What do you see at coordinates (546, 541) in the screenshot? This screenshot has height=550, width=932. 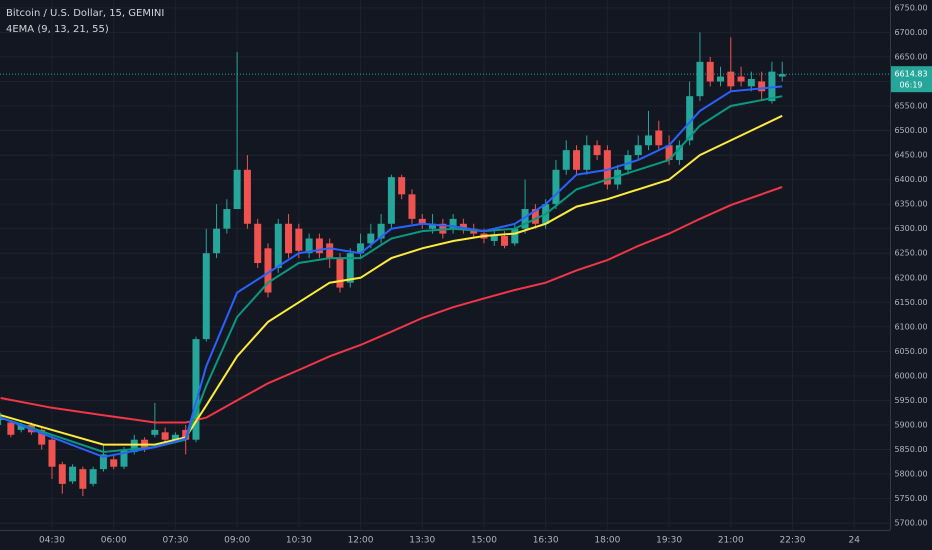 I see `x-tick-label: 16:30` at bounding box center [546, 541].